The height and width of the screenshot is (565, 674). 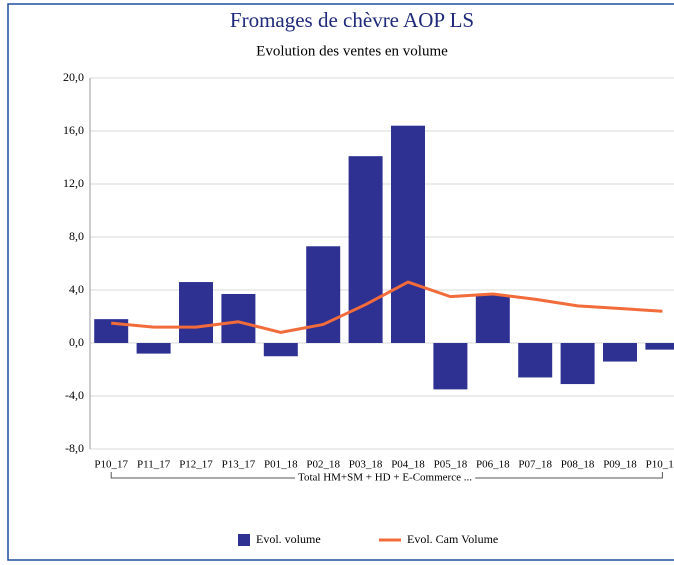 I want to click on y-tick-label: 4,0, so click(x=76, y=289).